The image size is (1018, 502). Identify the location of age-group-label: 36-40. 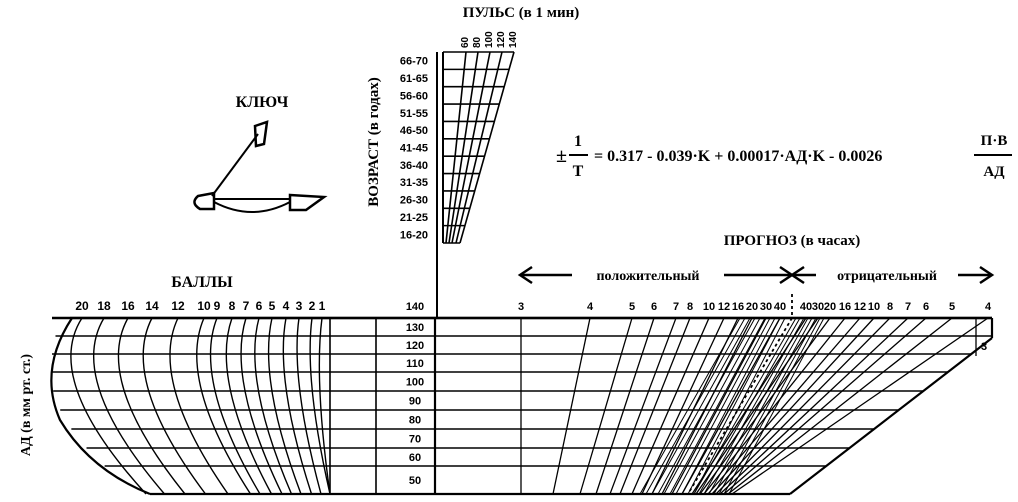
(414, 166).